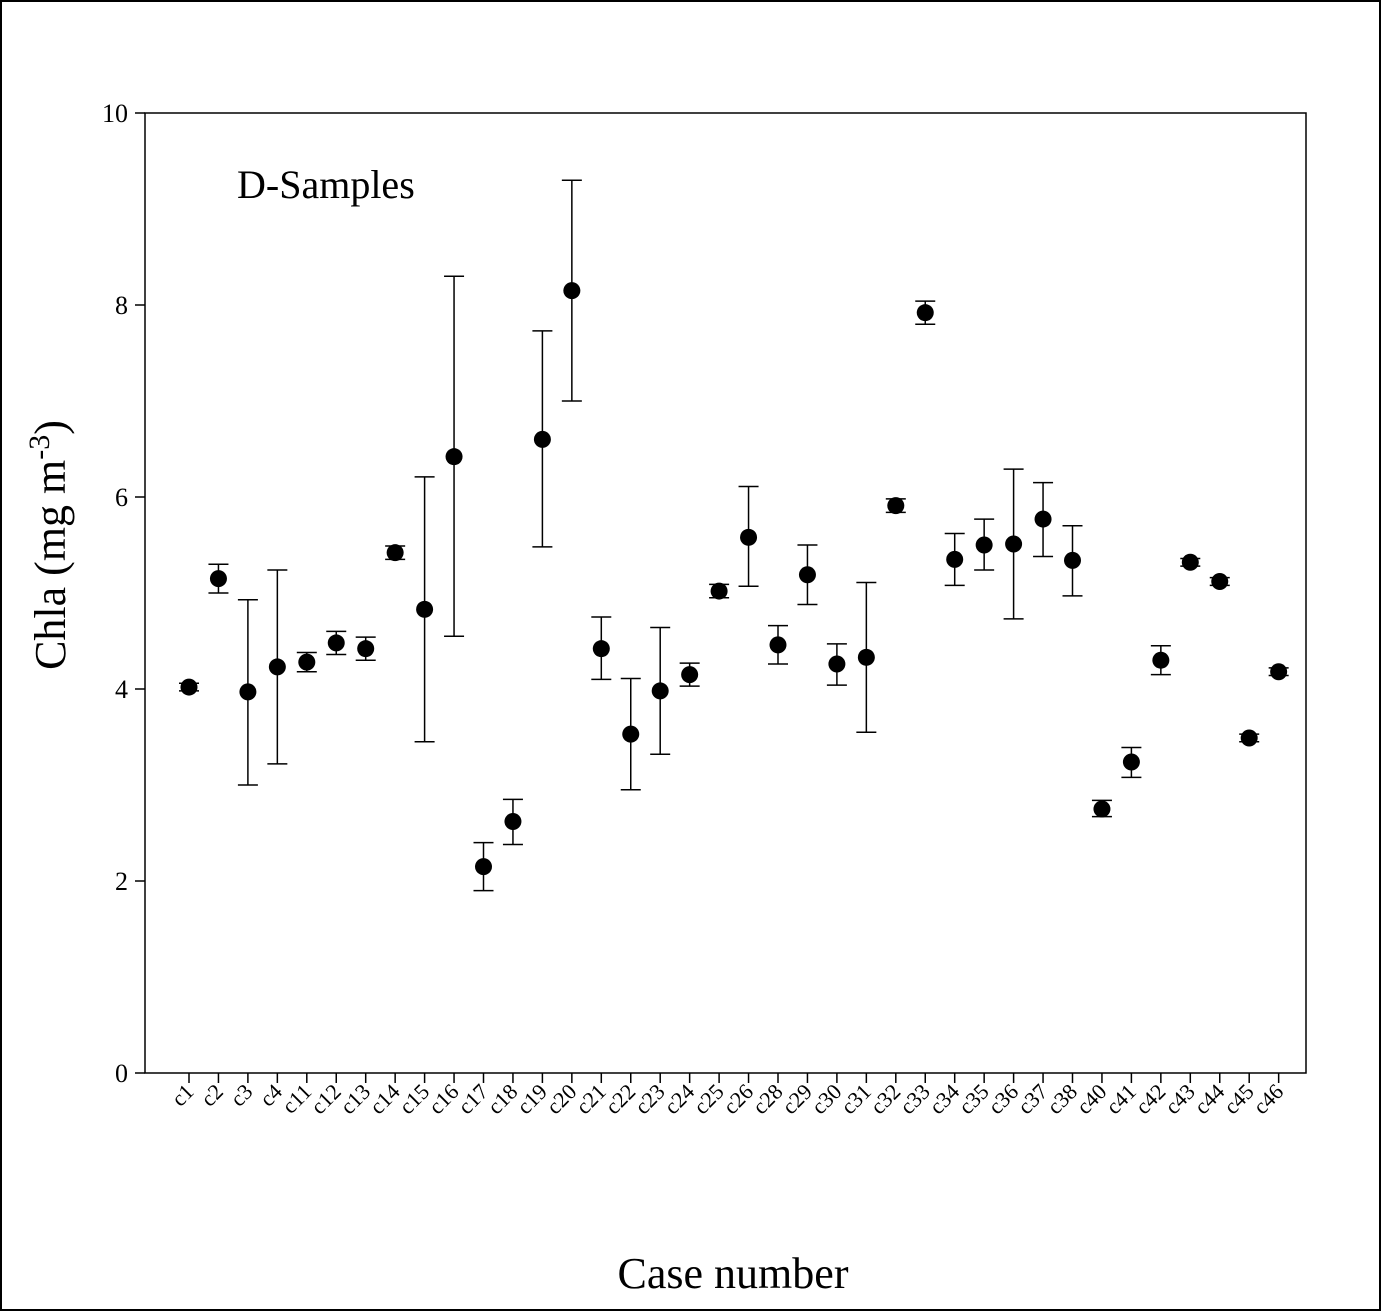  What do you see at coordinates (1161, 660) in the screenshot?
I see `data-point-c42` at bounding box center [1161, 660].